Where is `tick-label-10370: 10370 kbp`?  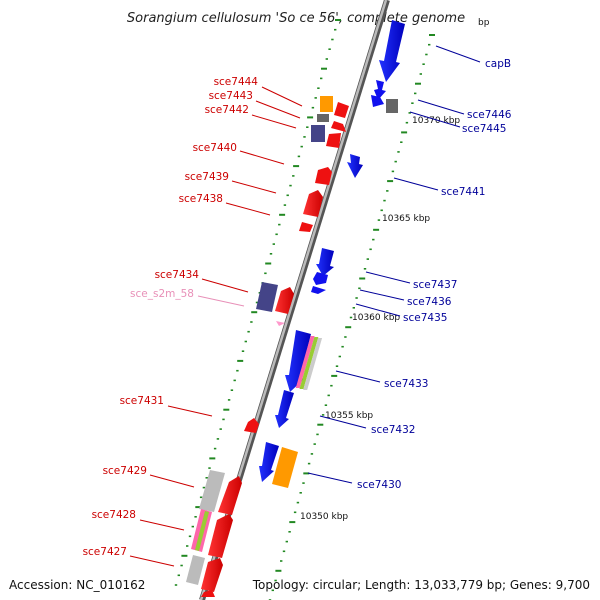 tick-label-10370: 10370 kbp is located at coordinates (436, 121).